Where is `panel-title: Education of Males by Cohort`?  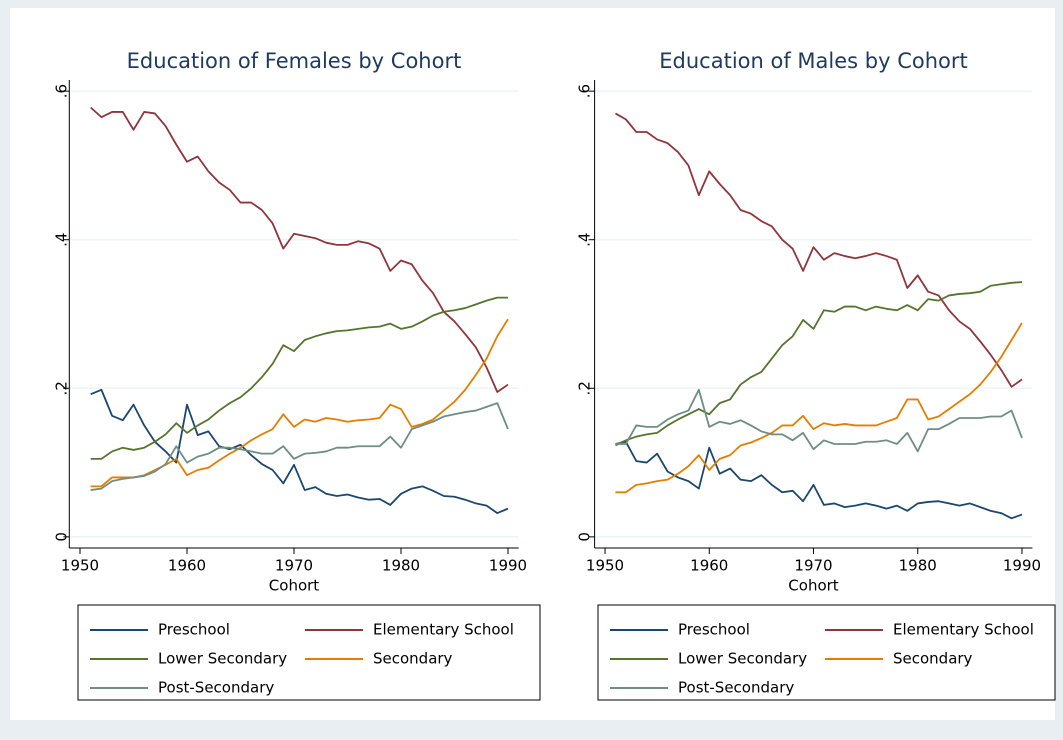 panel-title: Education of Males by Cohort is located at coordinates (813, 61).